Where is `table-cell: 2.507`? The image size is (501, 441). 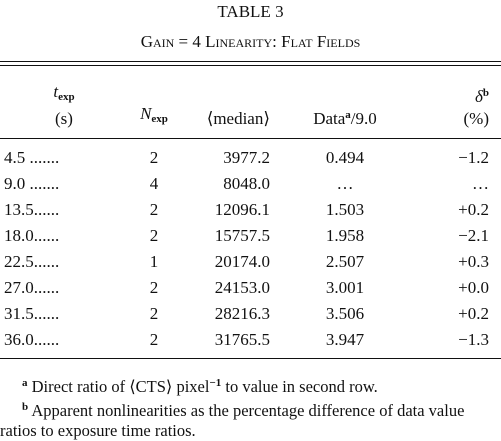 table-cell: 2.507 is located at coordinates (345, 261).